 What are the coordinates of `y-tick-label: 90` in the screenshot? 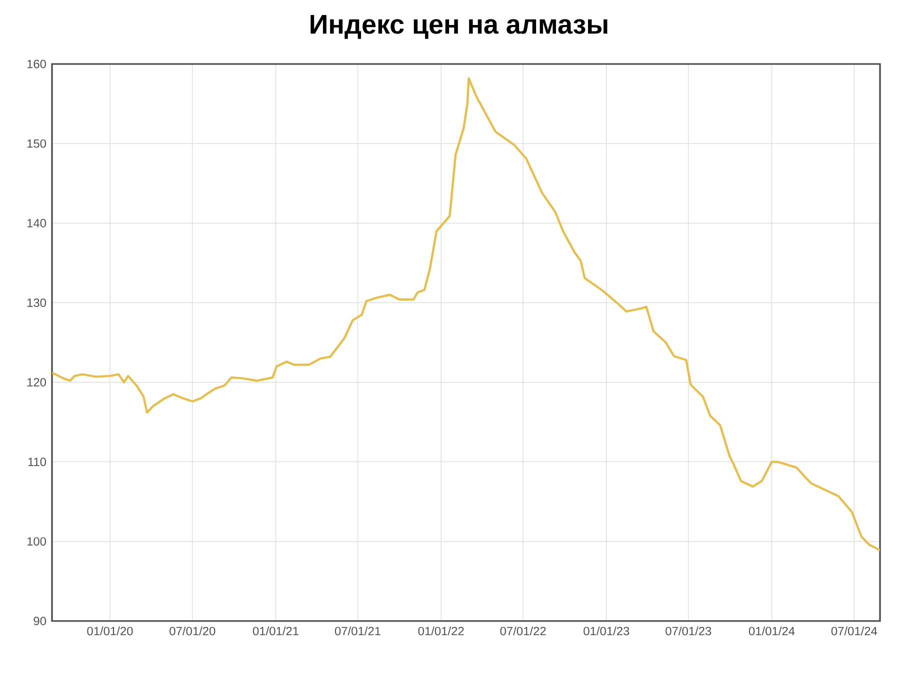 It's located at (40, 621).